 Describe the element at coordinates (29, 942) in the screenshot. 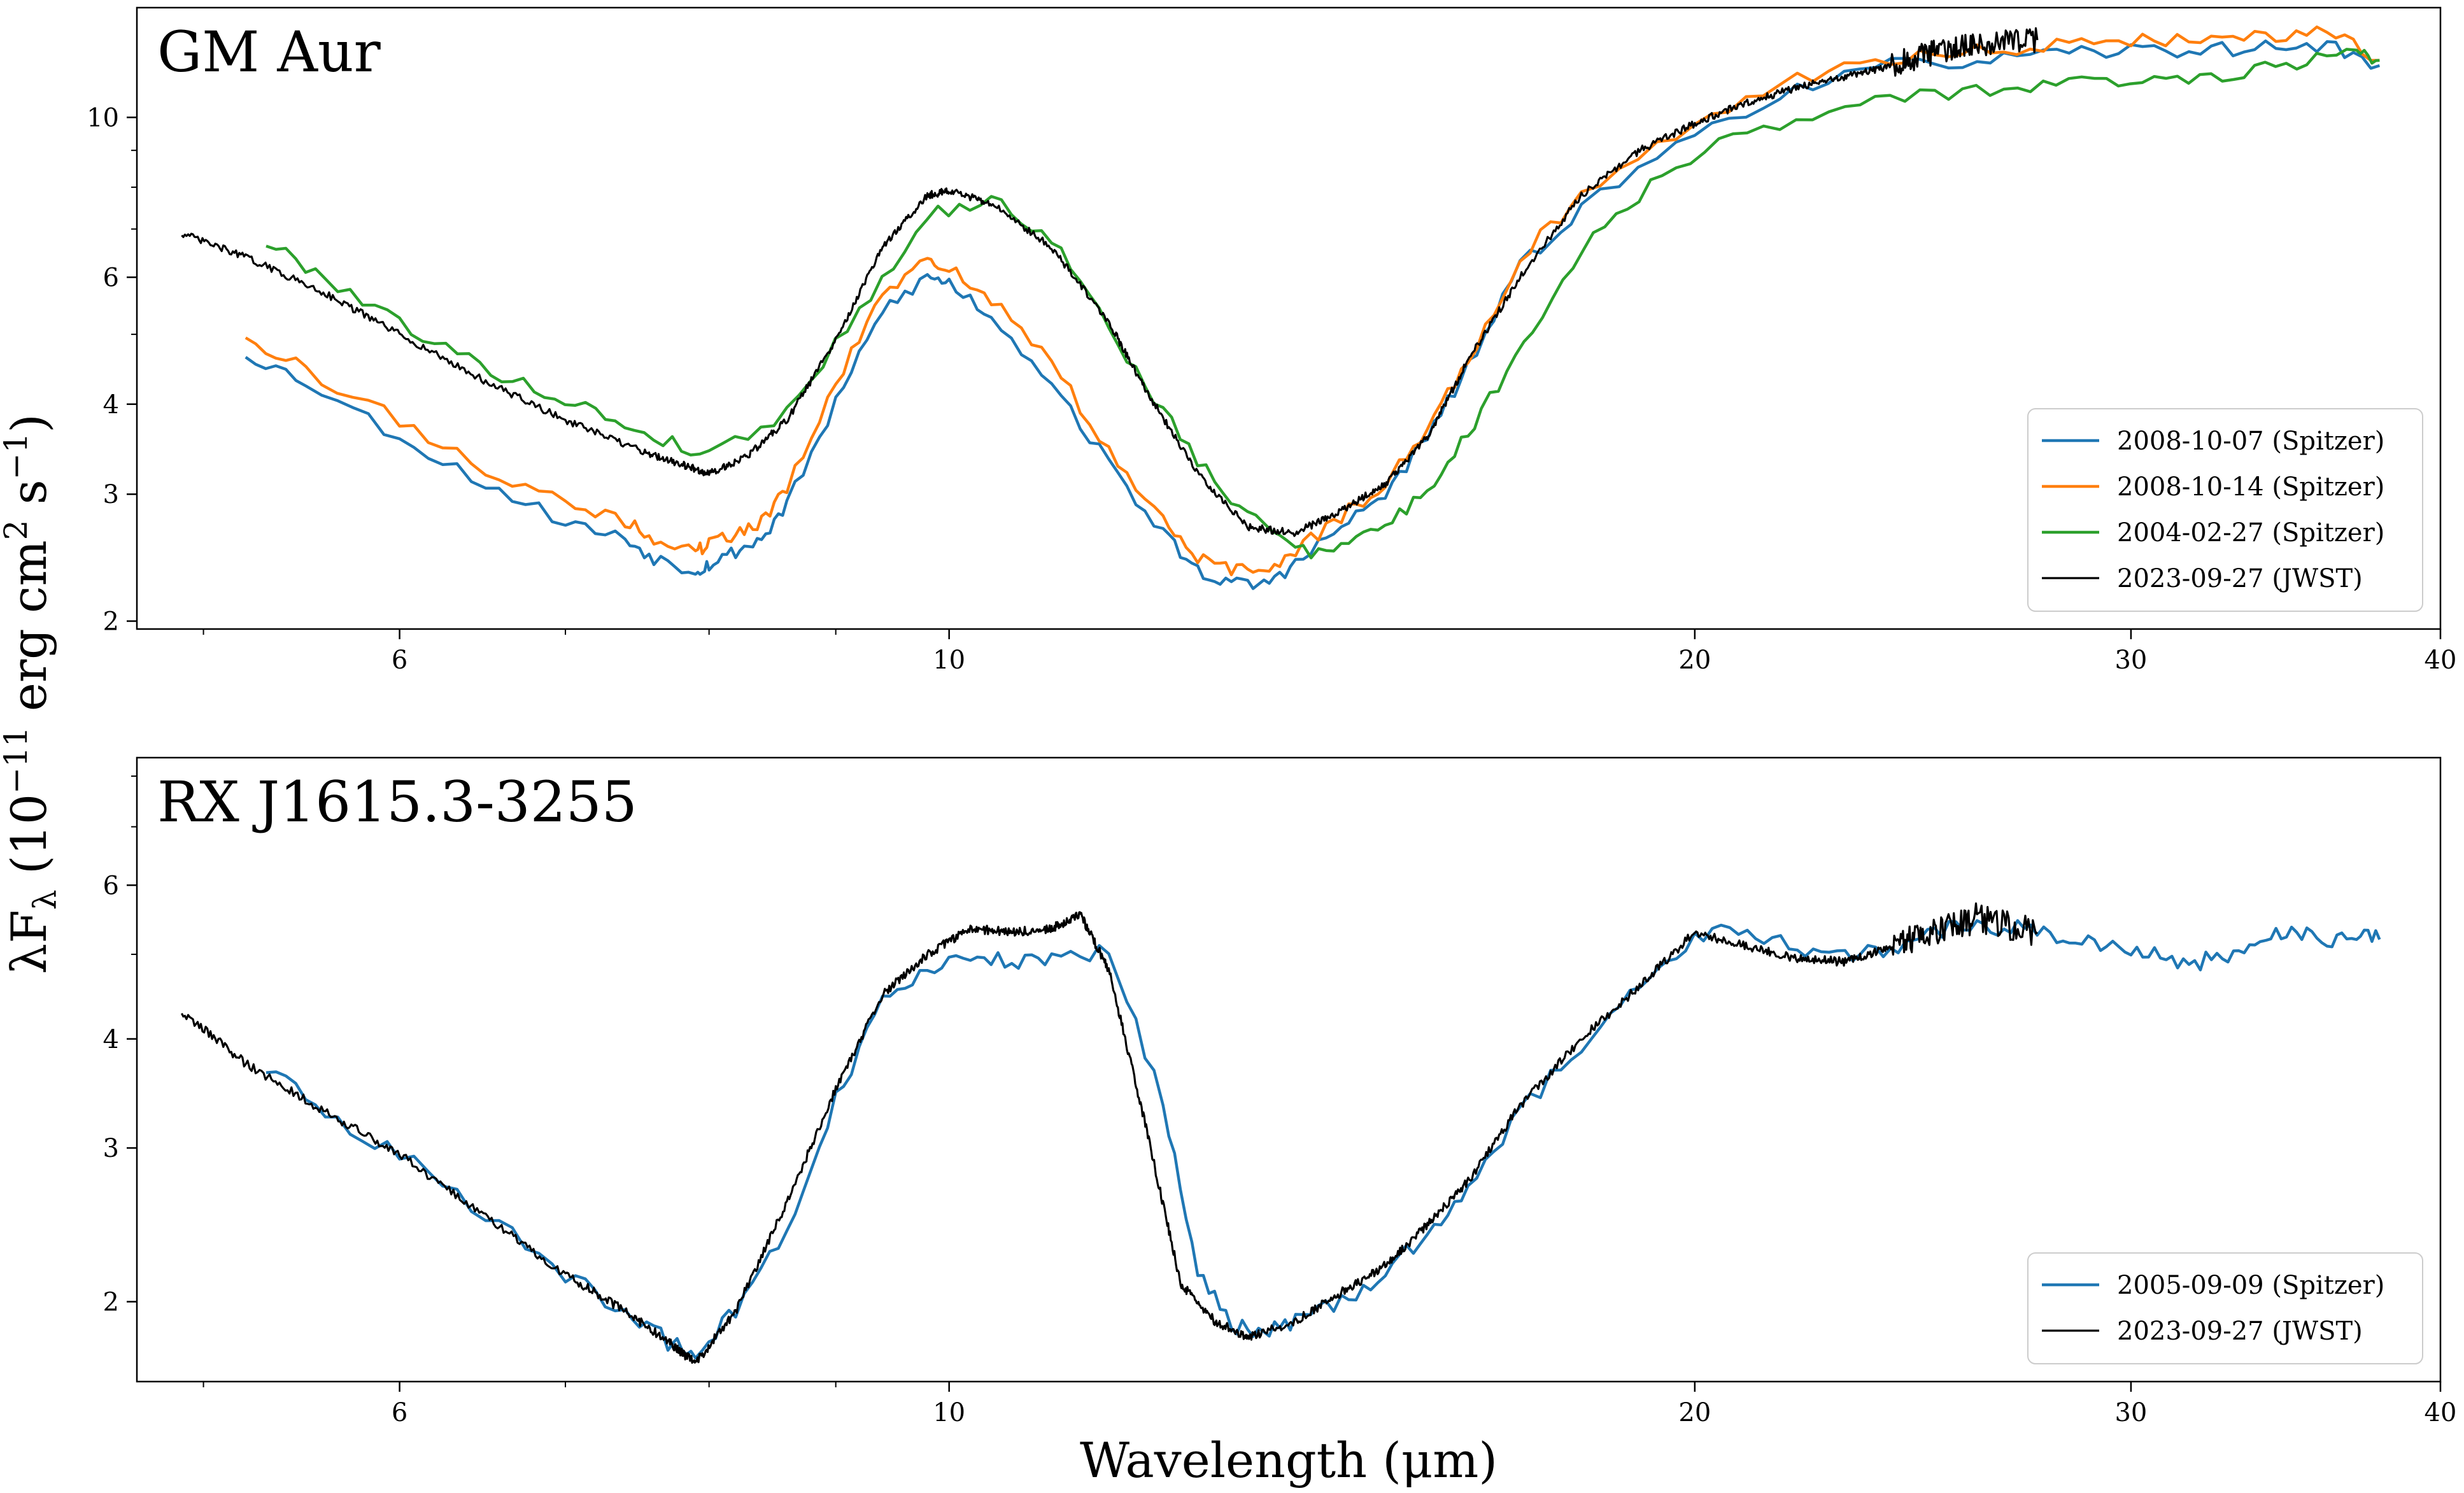

I see `y-label-lambda-f: λF` at that location.